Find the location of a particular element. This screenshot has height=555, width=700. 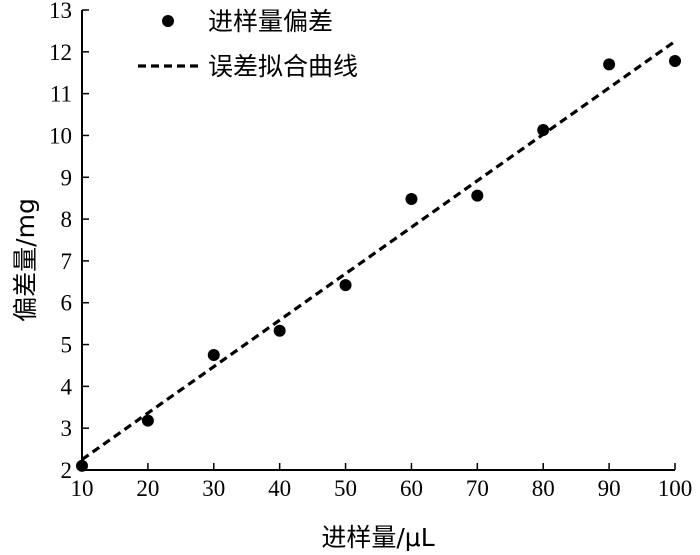

y-tick-label: 5 is located at coordinates (67, 345).